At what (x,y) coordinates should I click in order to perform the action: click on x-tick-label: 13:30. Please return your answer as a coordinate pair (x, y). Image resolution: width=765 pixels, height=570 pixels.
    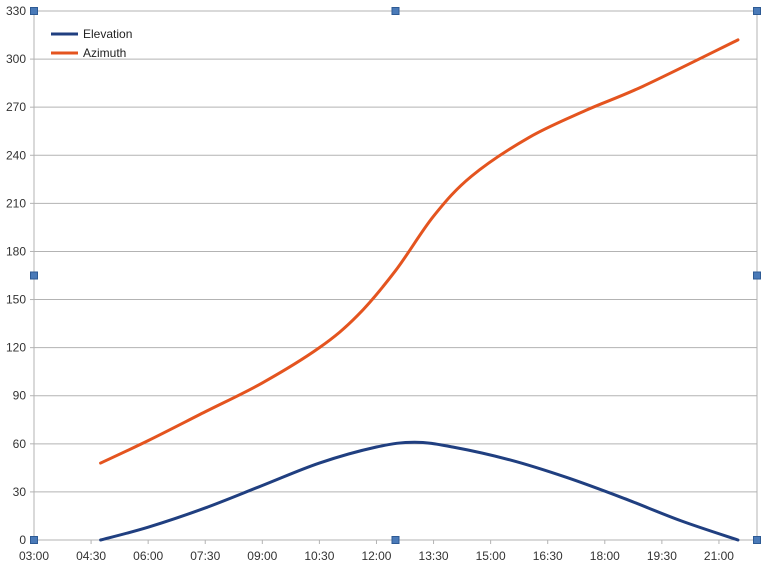
    Looking at the image, I should click on (434, 556).